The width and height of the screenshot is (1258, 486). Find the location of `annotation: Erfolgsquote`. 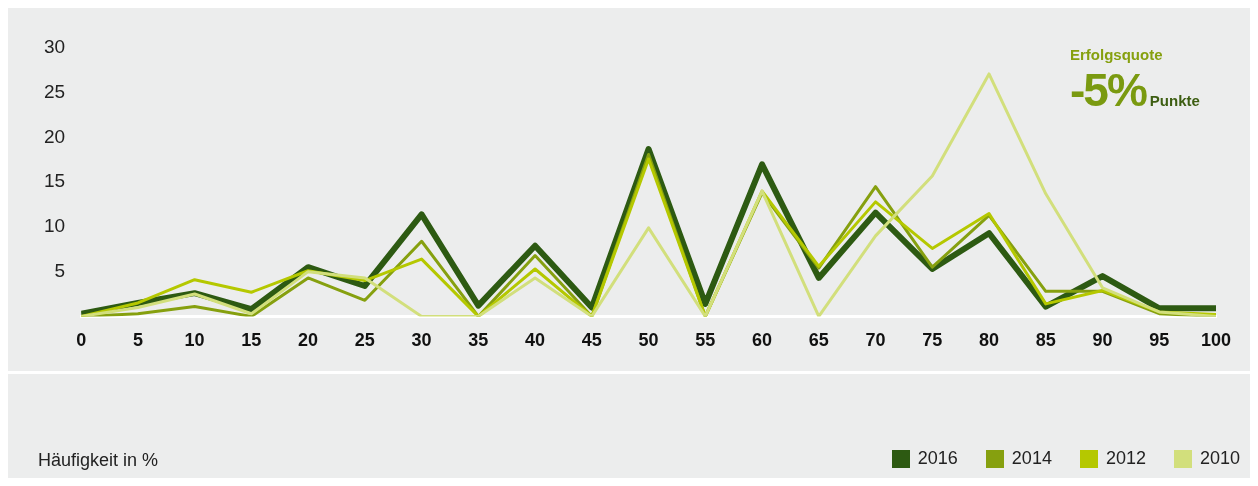

annotation: Erfolgsquote is located at coordinates (1117, 54).